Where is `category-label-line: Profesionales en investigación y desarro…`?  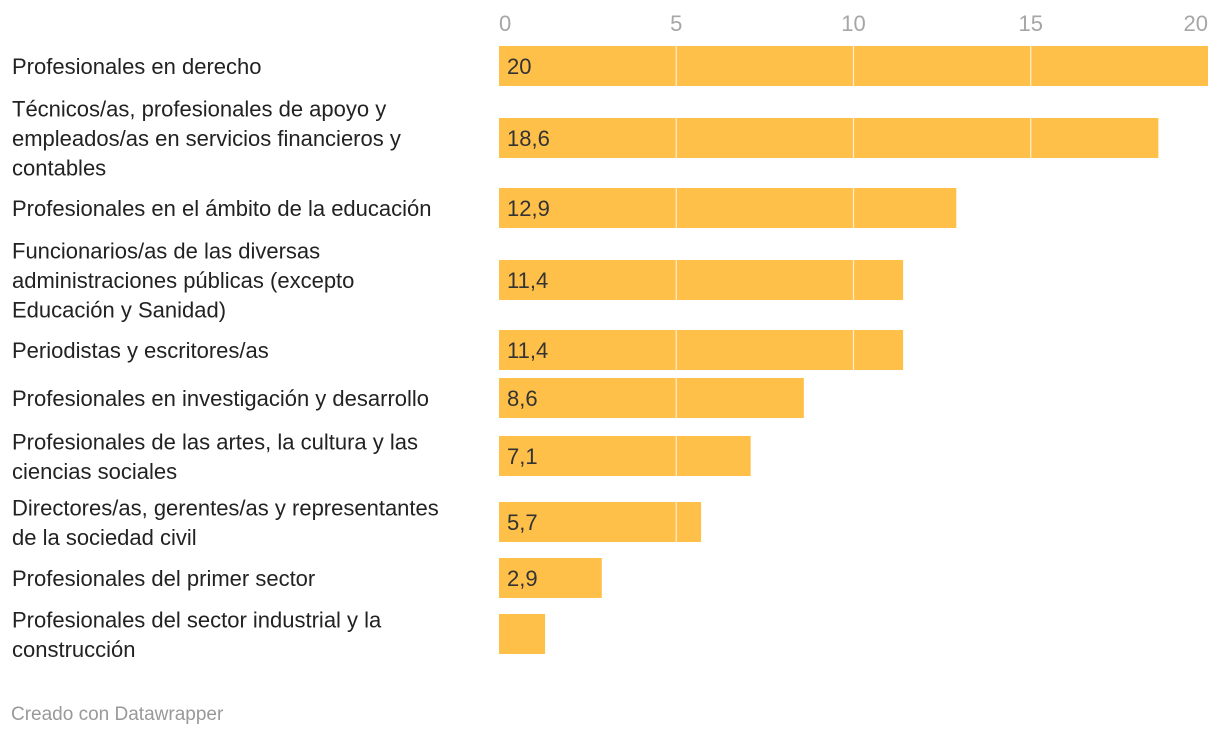
category-label-line: Profesionales en investigación y desarro… is located at coordinates (220, 398).